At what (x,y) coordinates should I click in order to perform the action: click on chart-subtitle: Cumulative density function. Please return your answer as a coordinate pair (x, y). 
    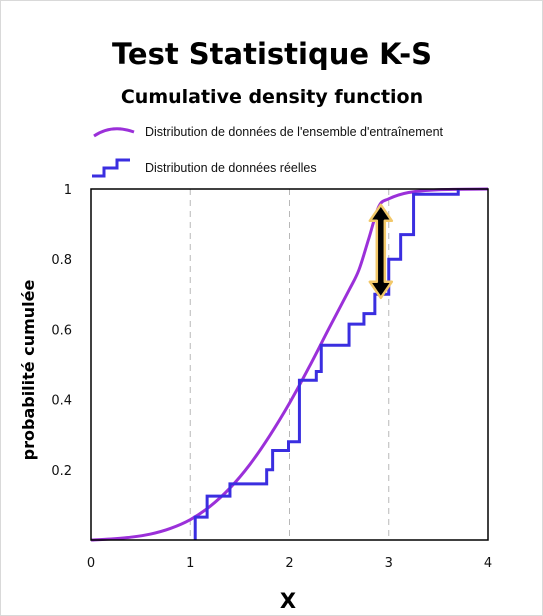
    Looking at the image, I should click on (272, 97).